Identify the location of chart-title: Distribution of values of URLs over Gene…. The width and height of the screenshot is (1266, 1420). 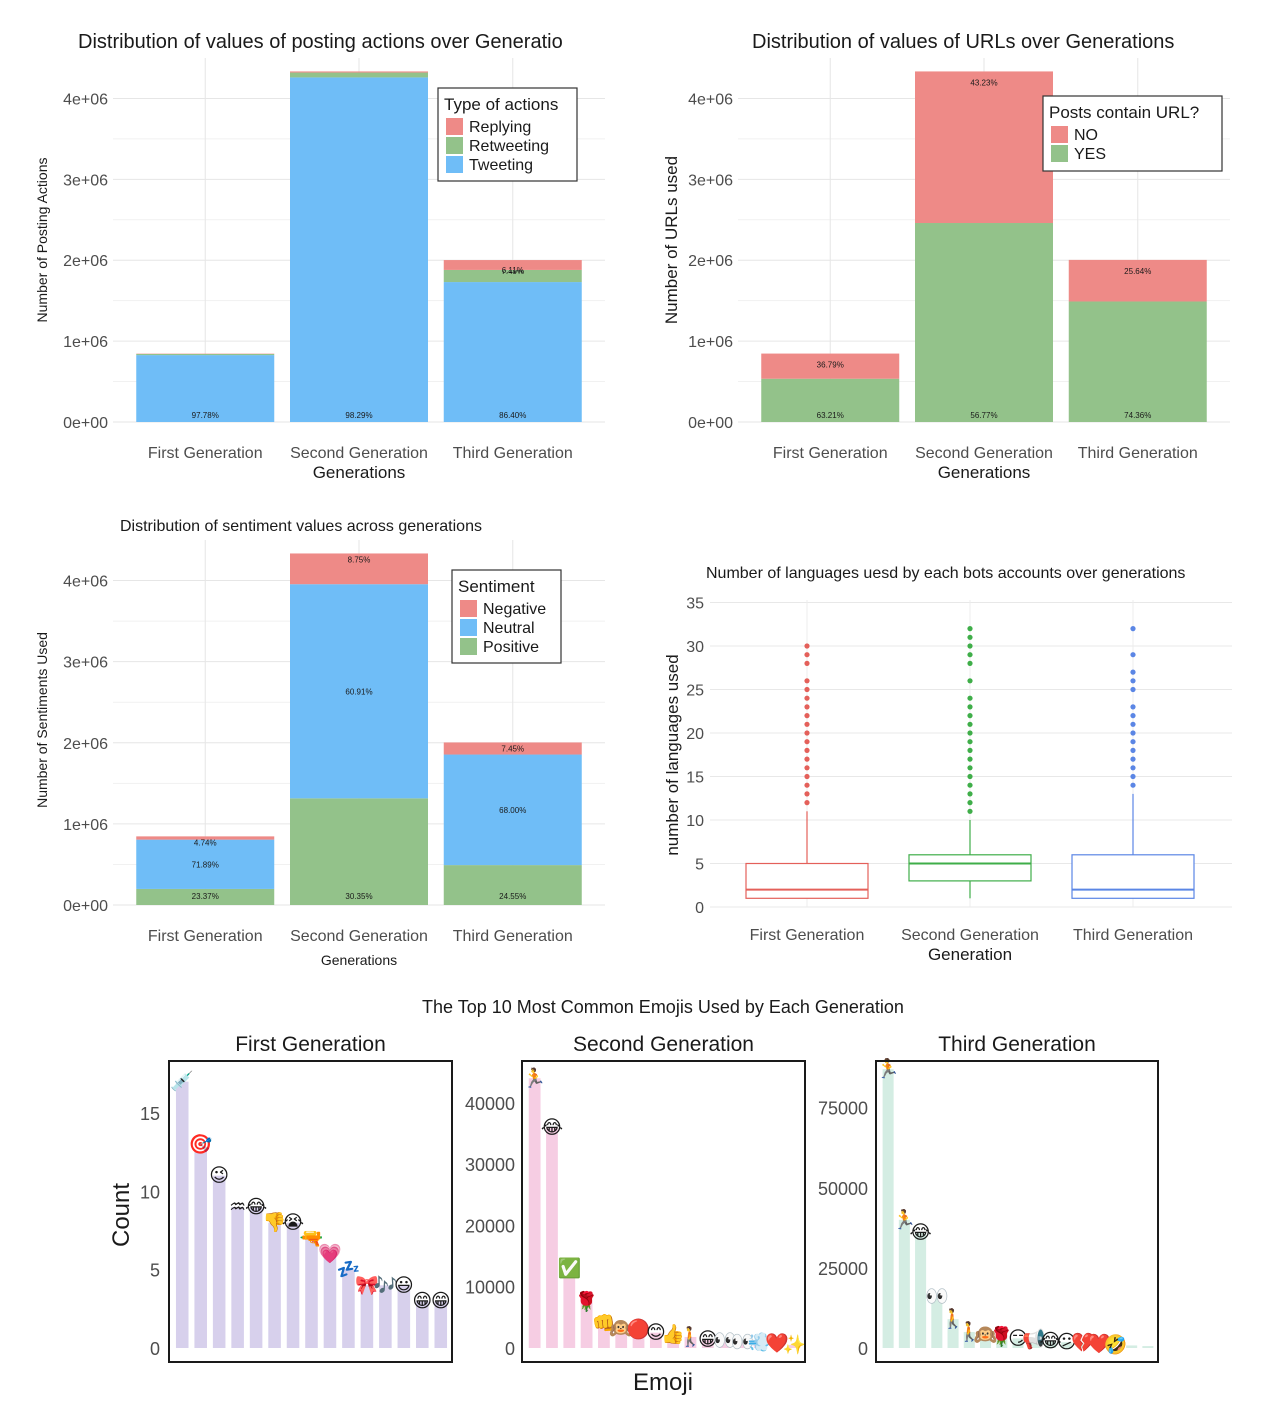
(963, 42).